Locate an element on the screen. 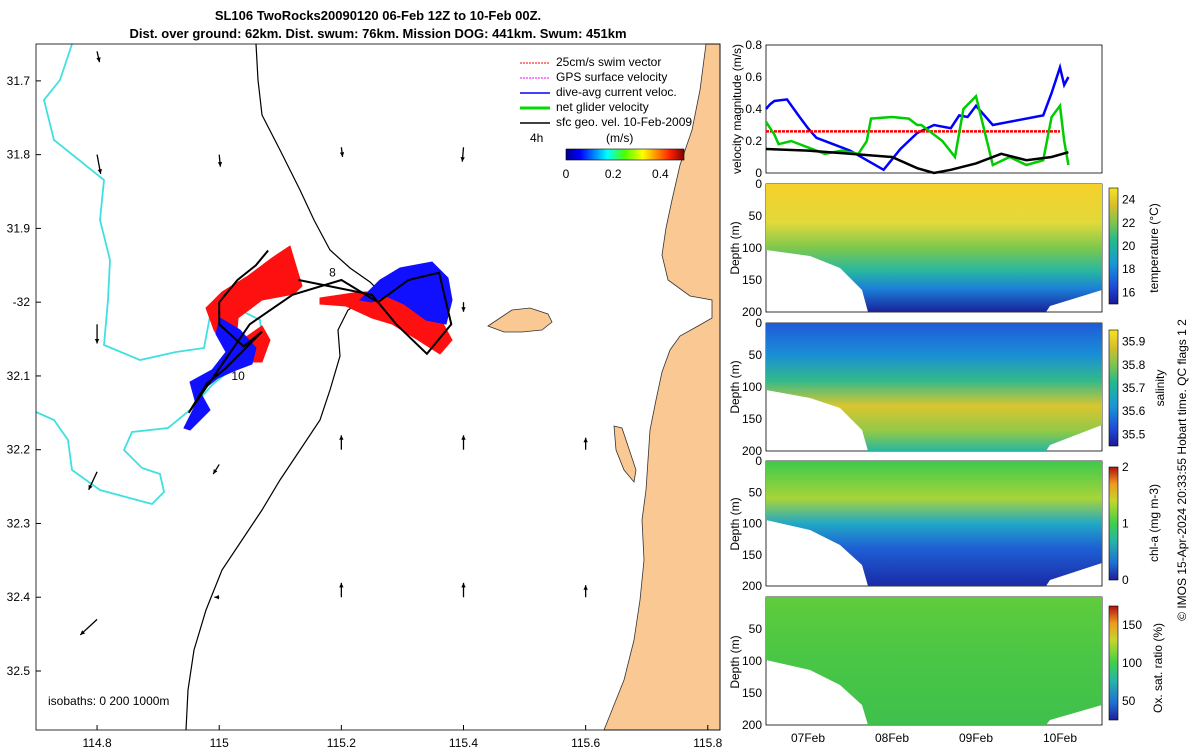 The height and width of the screenshot is (750, 1200). legend-net: net glider velocity is located at coordinates (602, 107).